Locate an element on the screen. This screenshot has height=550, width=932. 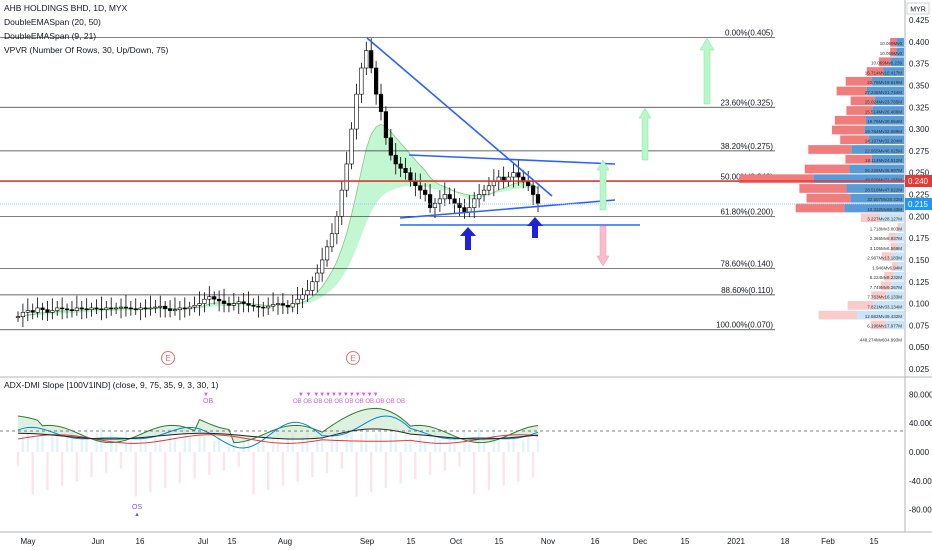
adx-fill is located at coordinates (278, 425).